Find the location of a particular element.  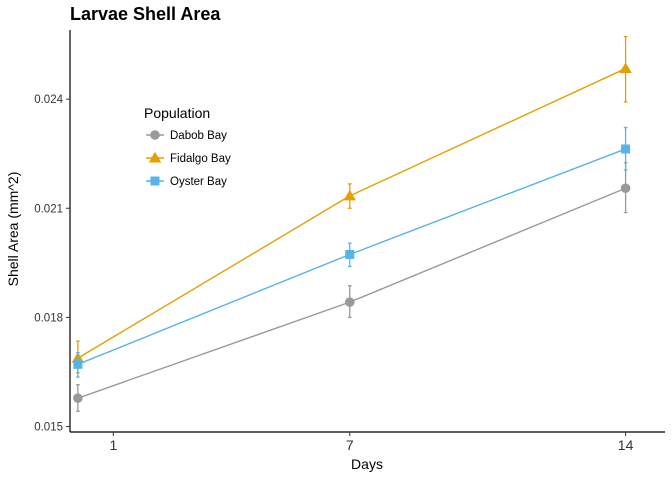

y-tick-label: 0.018 is located at coordinates (48, 318).